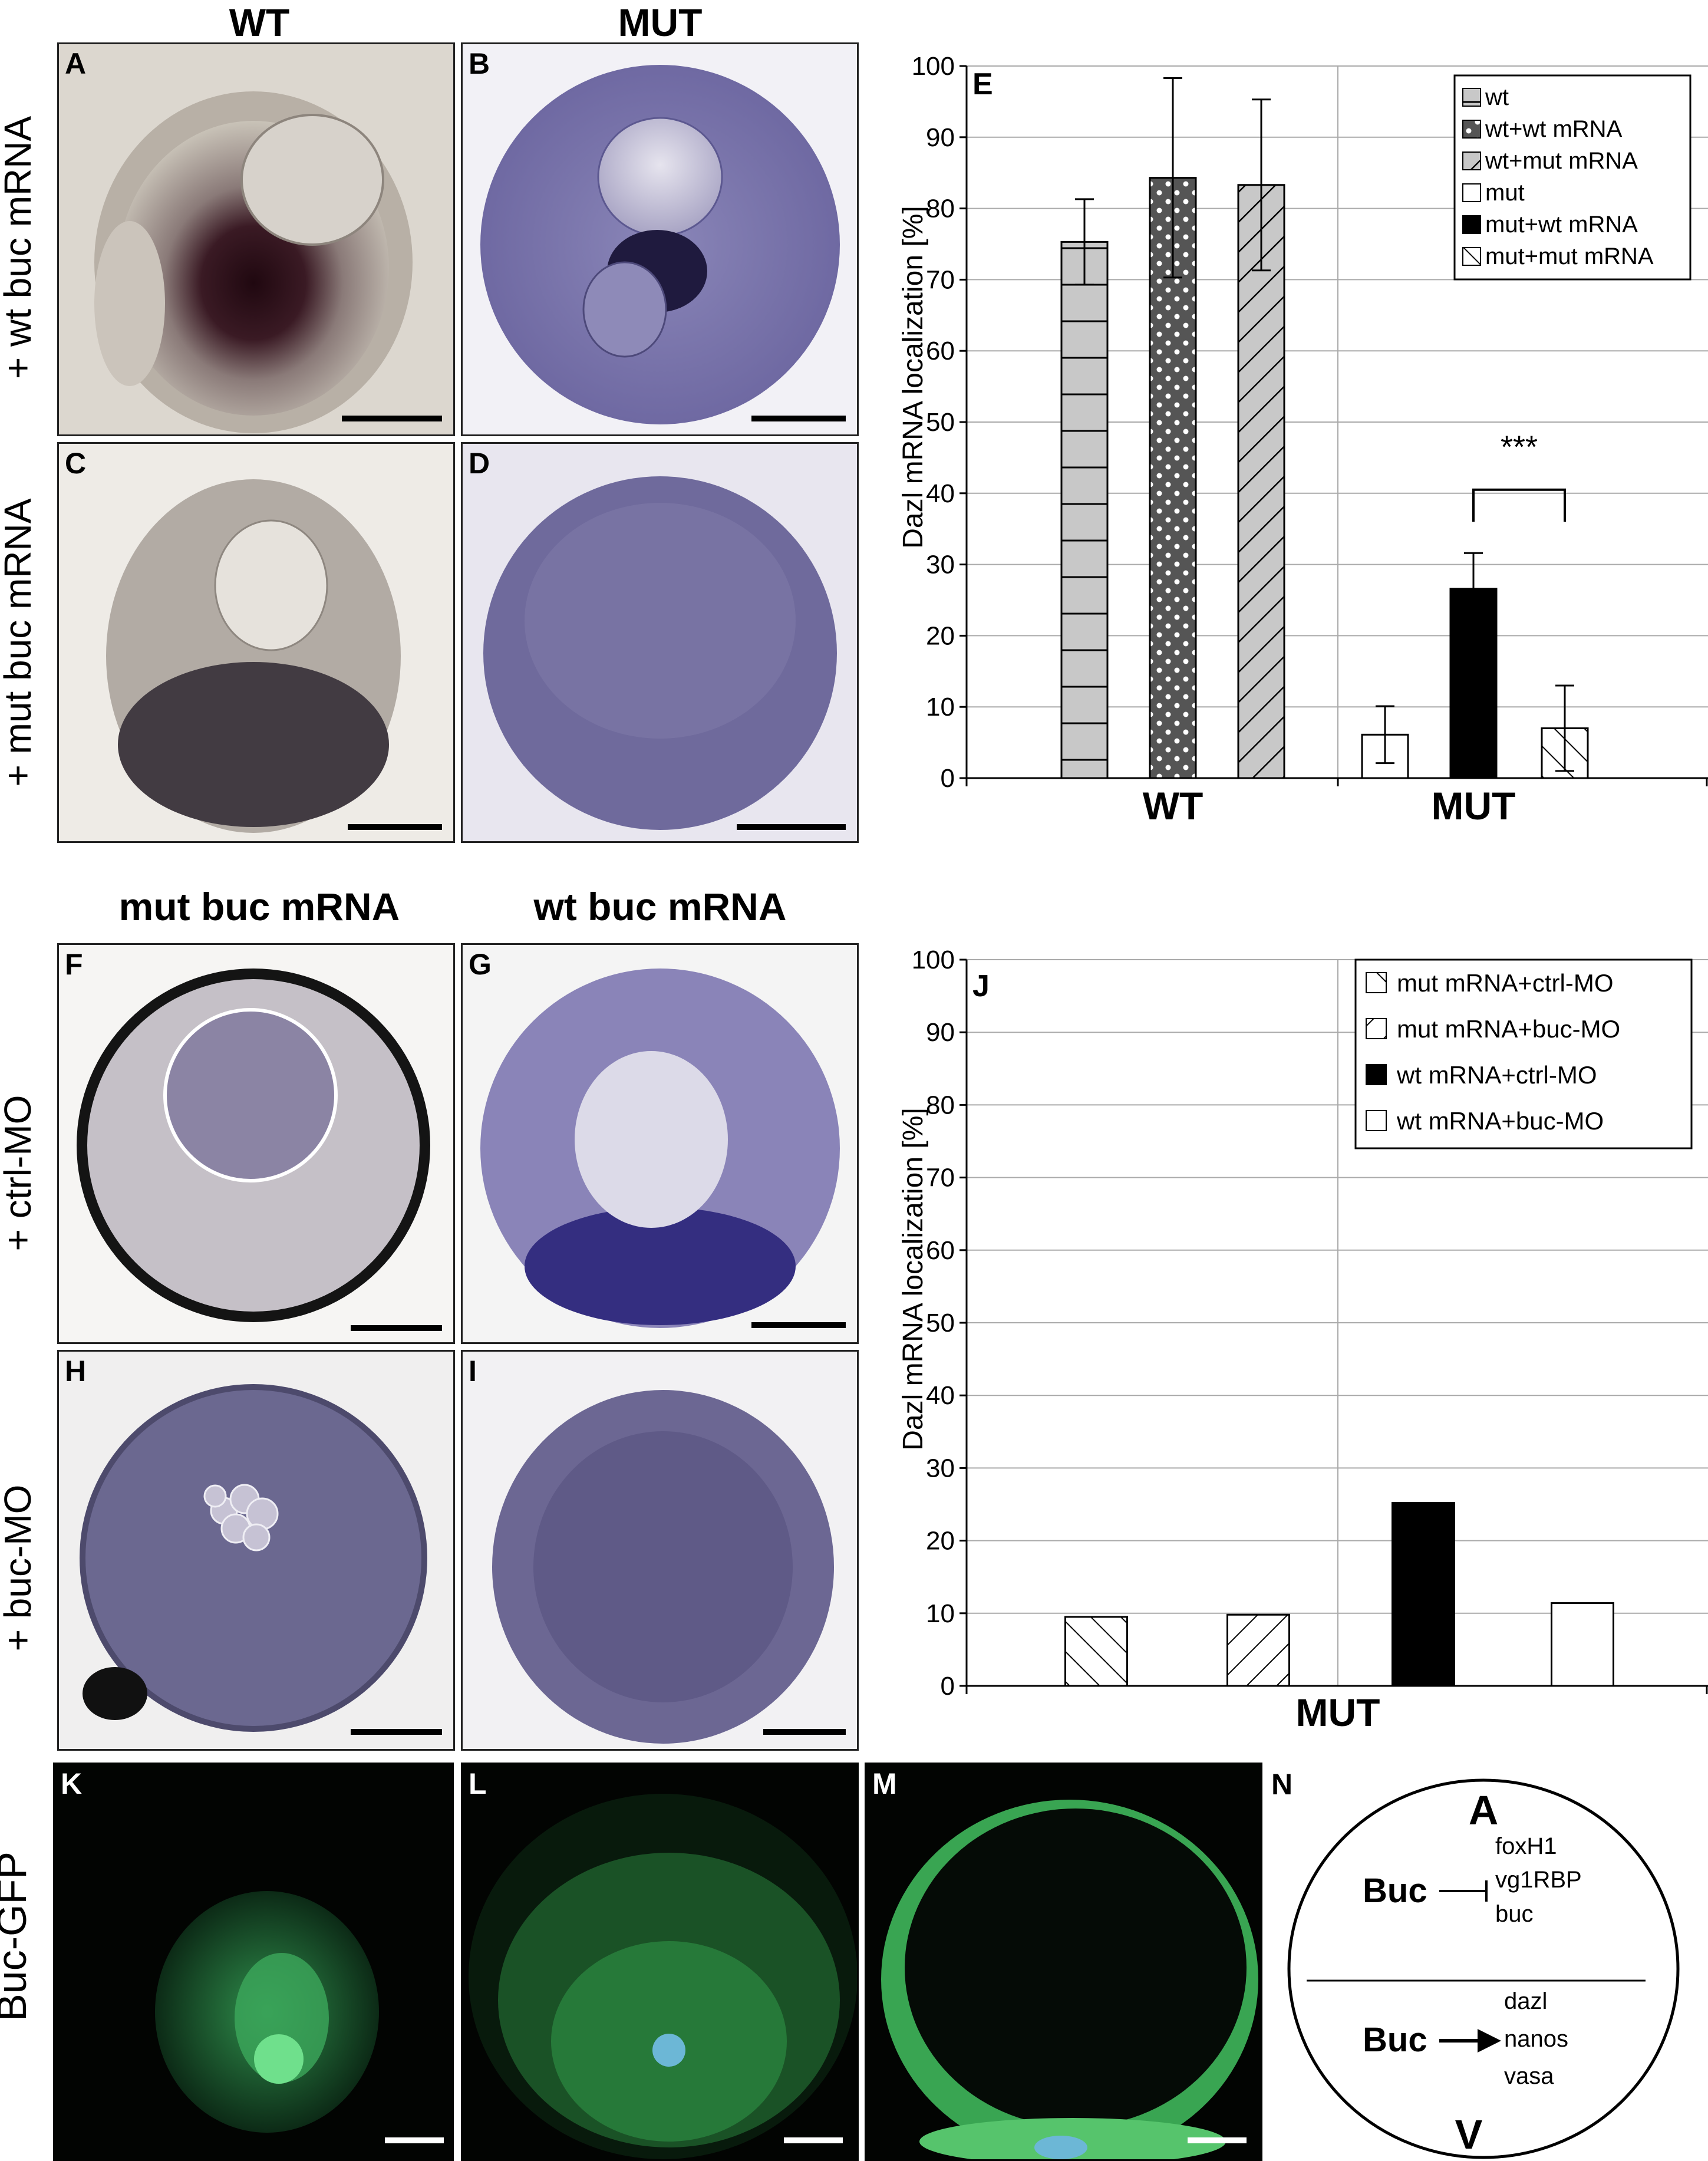  What do you see at coordinates (663, 1976) in the screenshot?
I see `oocyte-image-l` at bounding box center [663, 1976].